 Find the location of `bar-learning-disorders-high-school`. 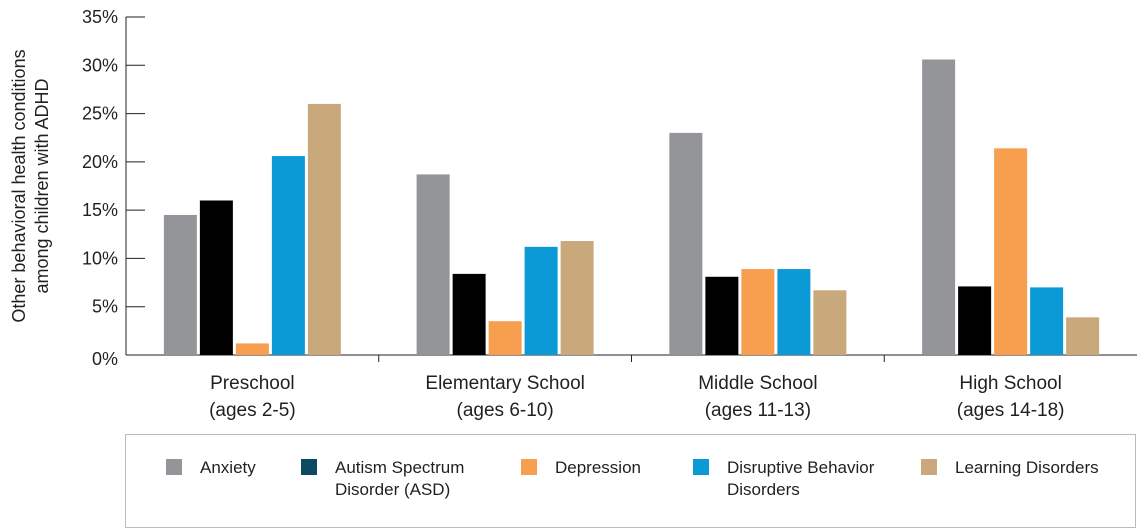

bar-learning-disorders-high-school is located at coordinates (1083, 336).